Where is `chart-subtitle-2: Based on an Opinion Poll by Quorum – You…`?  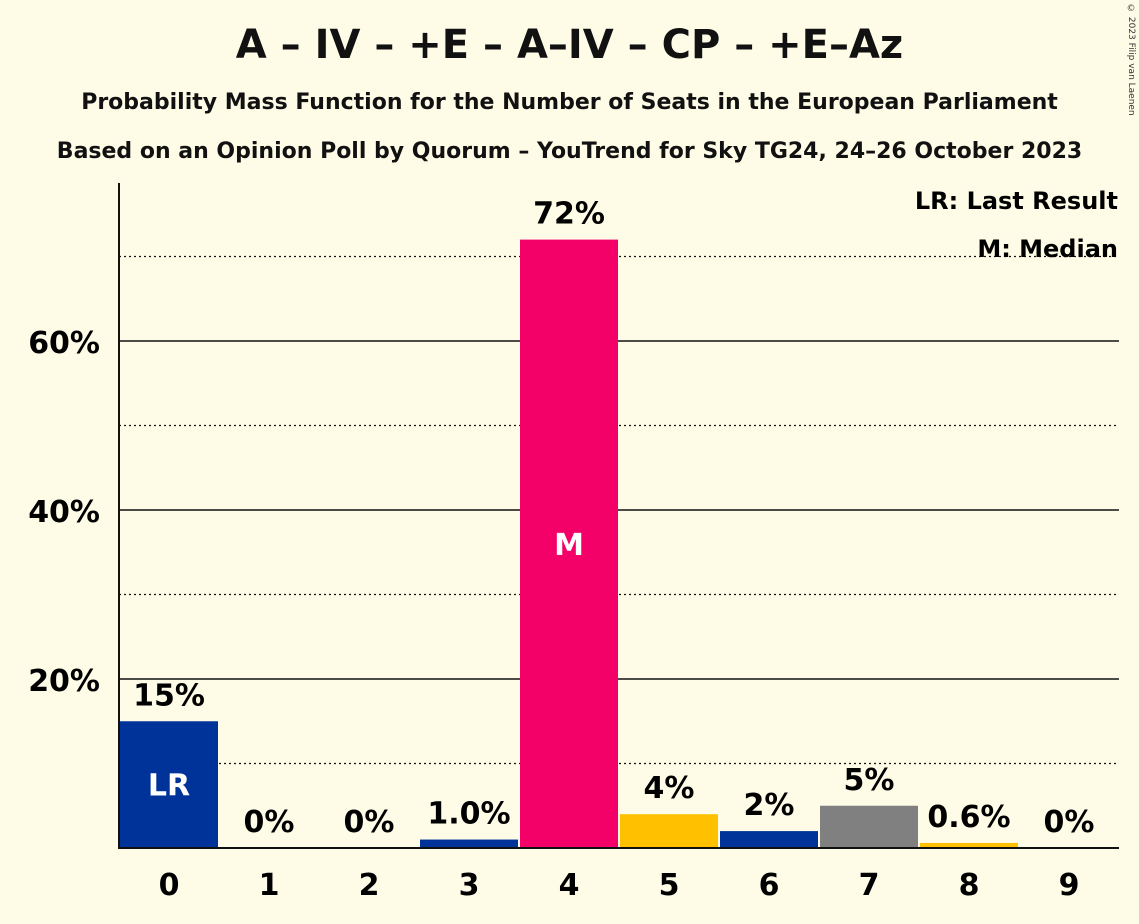
chart-subtitle-2: Based on an Opinion Poll by Quorum – You… is located at coordinates (569, 151).